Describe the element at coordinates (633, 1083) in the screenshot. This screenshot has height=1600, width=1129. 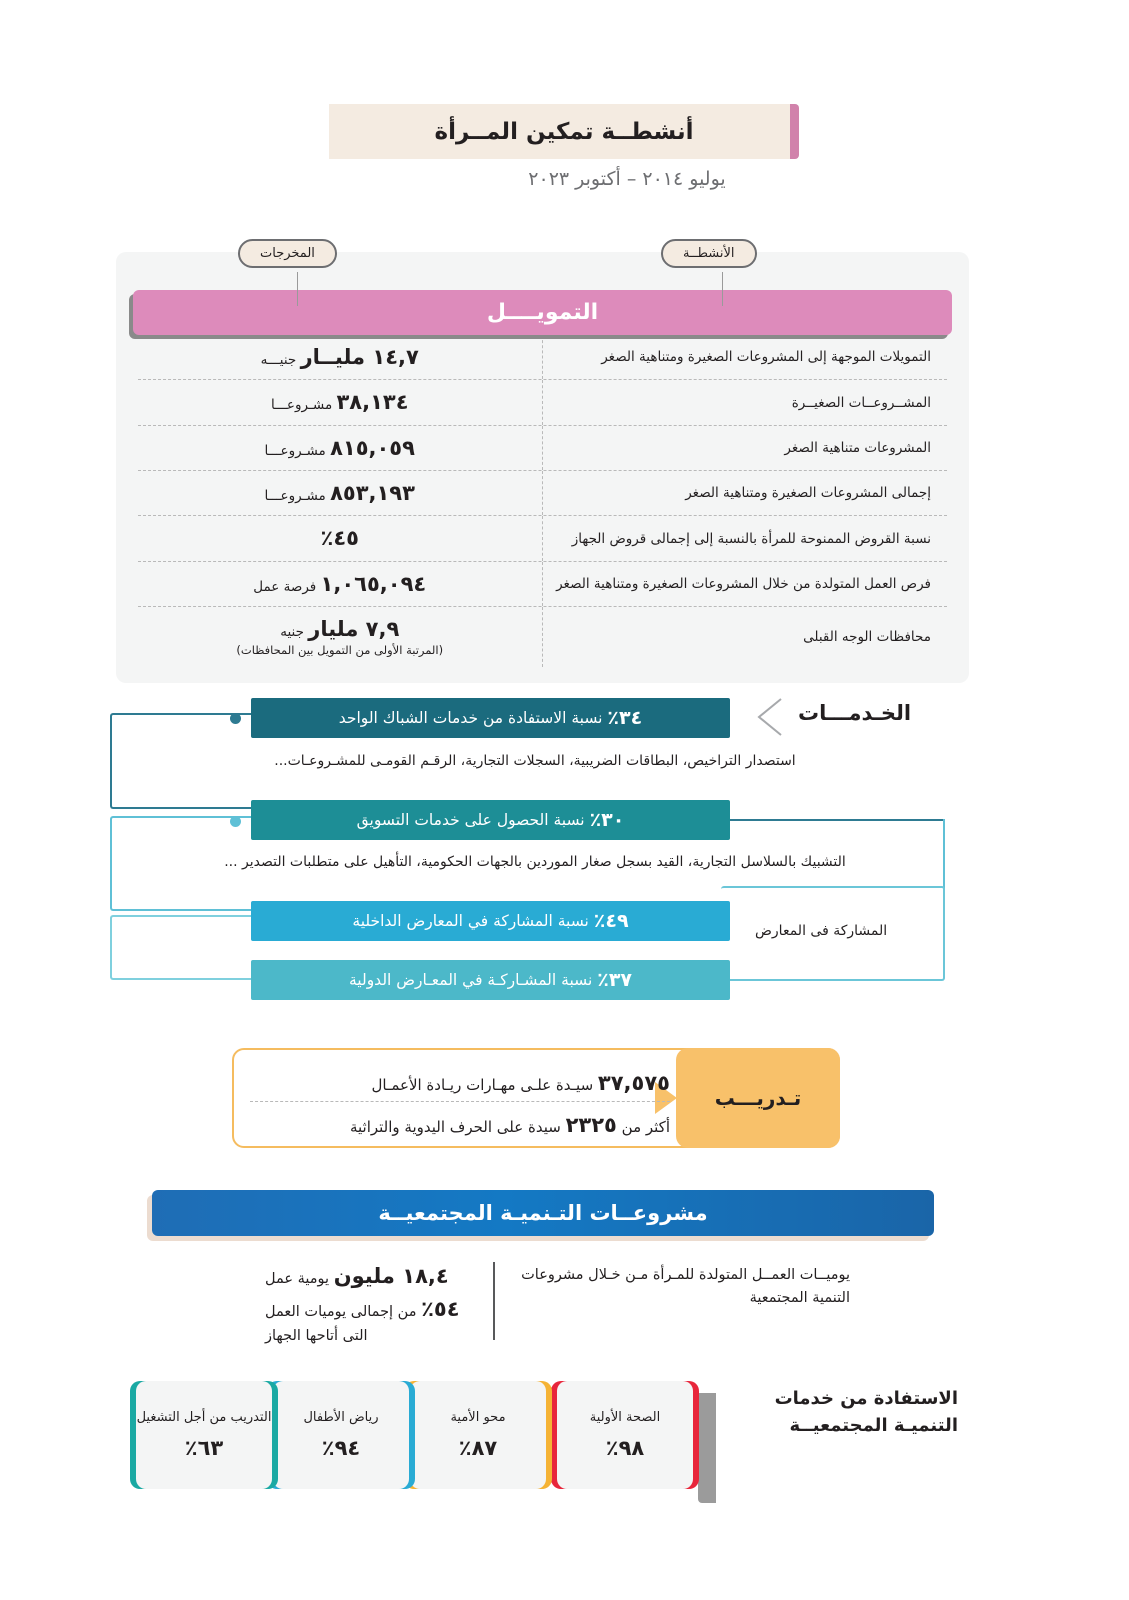
I see `training-row1-number: ٣٧,٥٧٥` at that location.